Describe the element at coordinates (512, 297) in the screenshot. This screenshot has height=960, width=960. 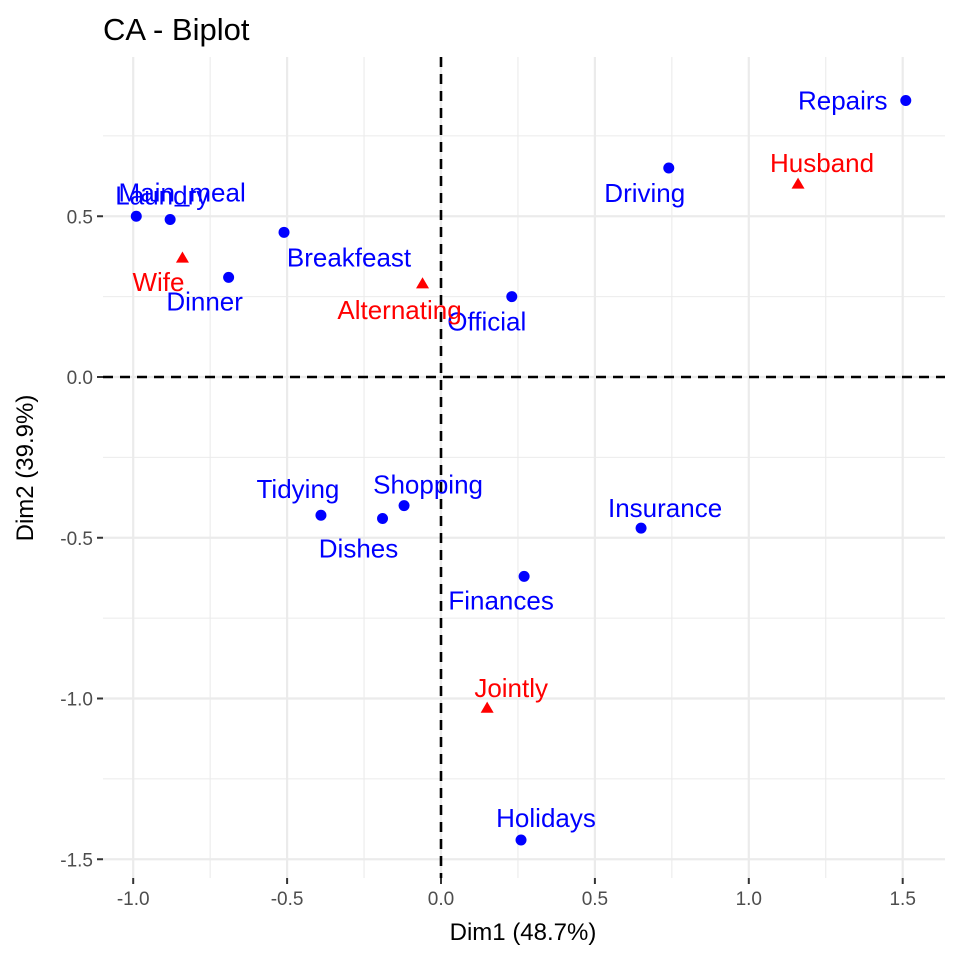
I see `point-official` at that location.